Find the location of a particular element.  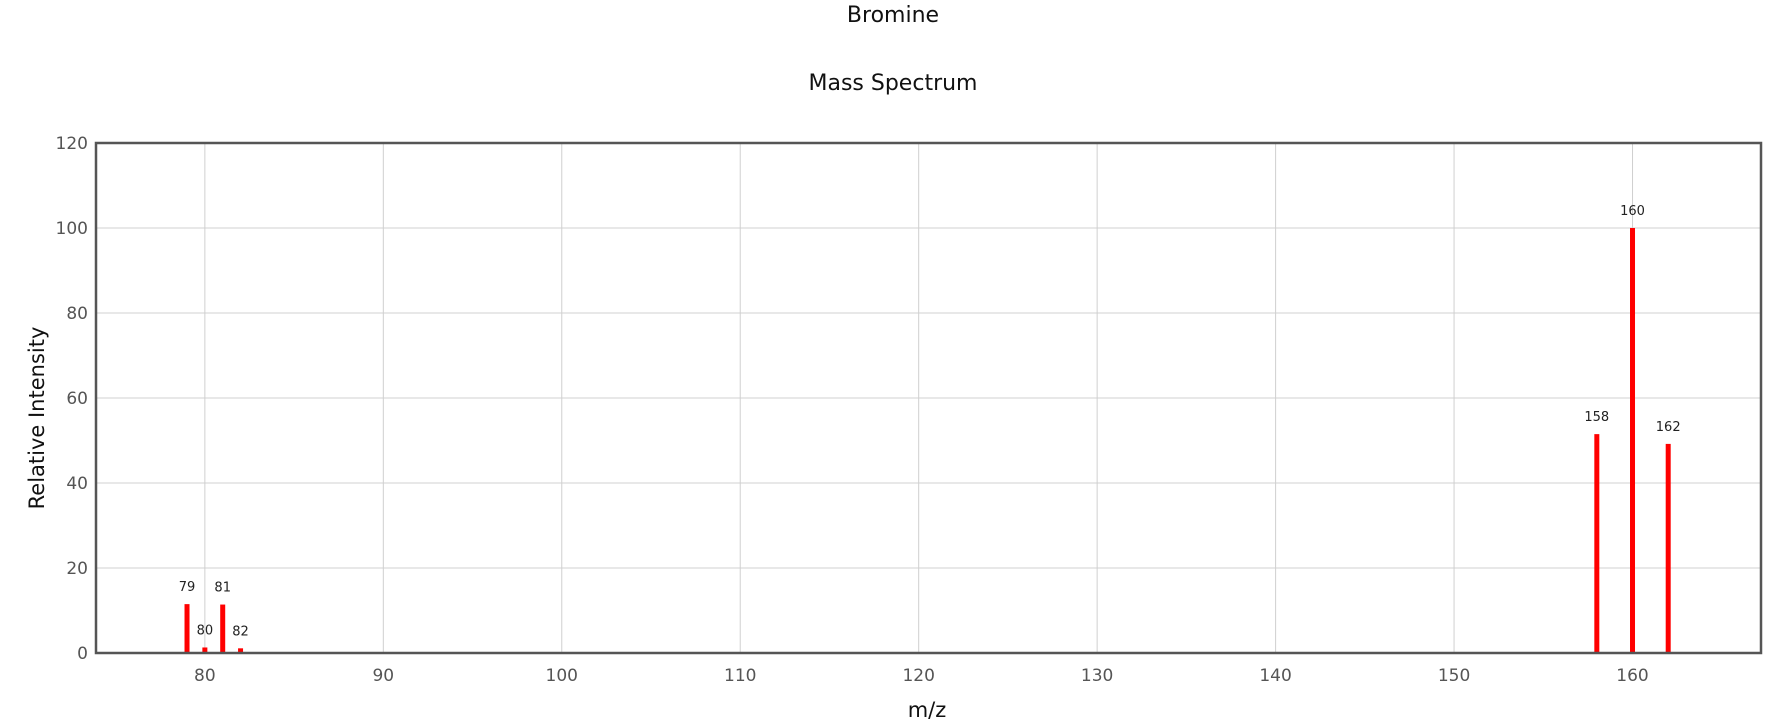

x-axis-label: m/z is located at coordinates (927, 710).